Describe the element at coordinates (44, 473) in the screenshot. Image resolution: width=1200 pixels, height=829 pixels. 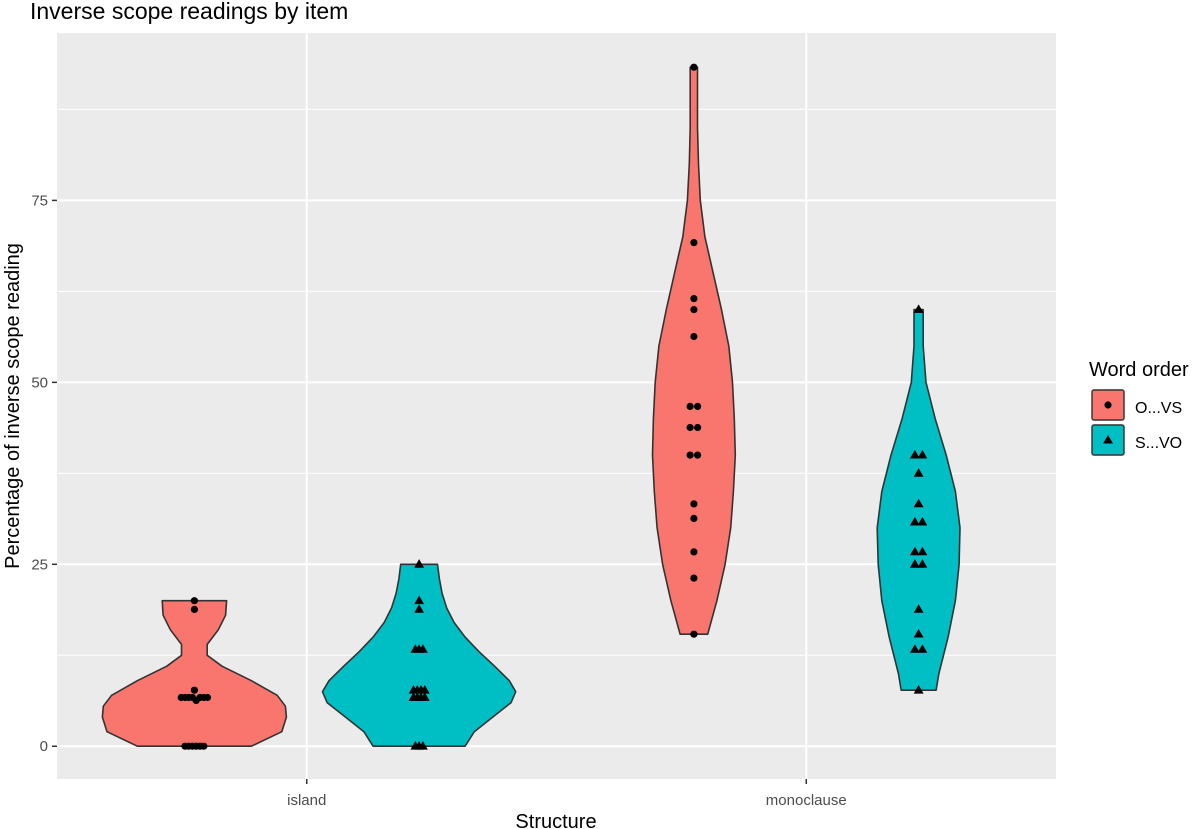
I see `y-axis: 0 25 50 75` at that location.